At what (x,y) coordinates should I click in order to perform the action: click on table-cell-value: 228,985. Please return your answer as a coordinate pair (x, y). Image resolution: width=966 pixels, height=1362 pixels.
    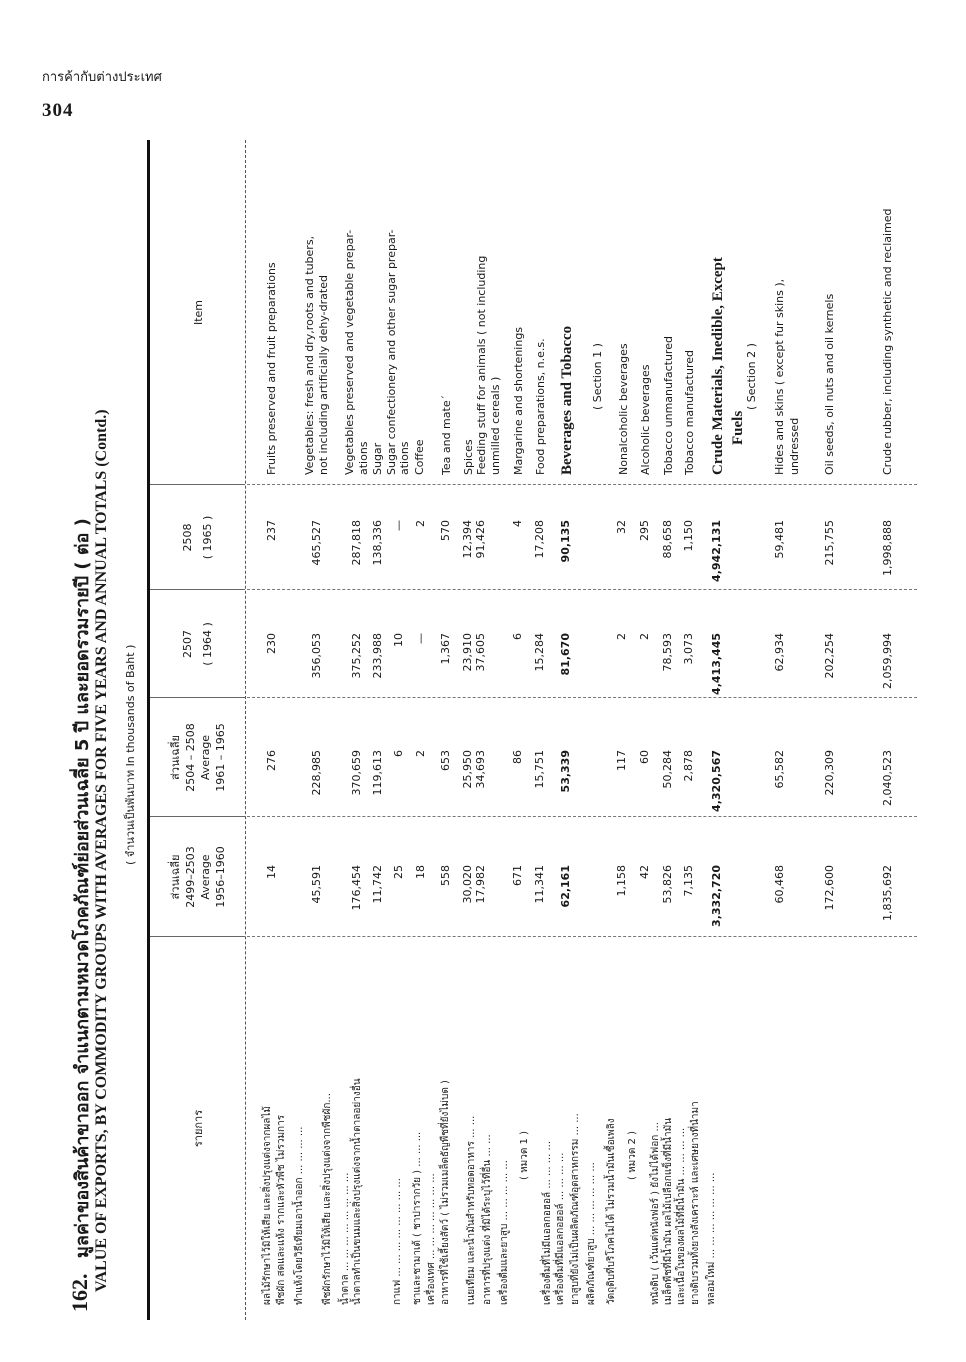
    Looking at the image, I should click on (316, 773).